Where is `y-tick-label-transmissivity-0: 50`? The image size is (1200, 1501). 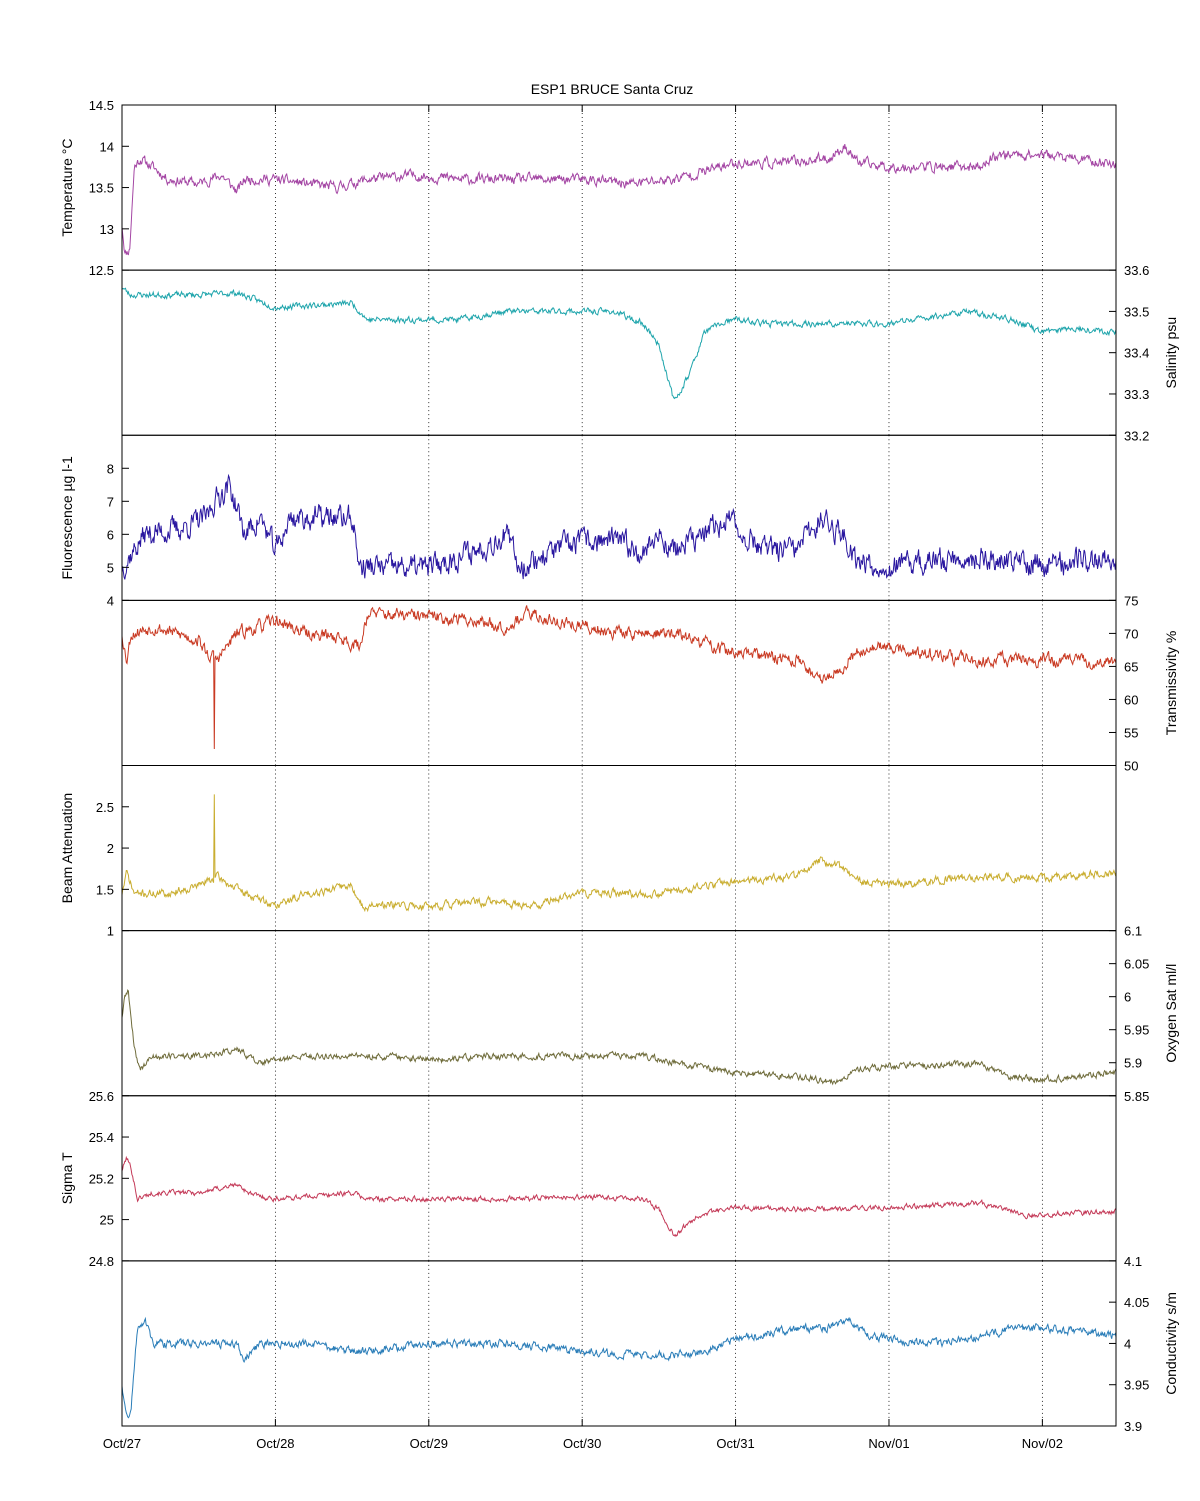
y-tick-label-transmissivity-0: 50 is located at coordinates (1131, 766).